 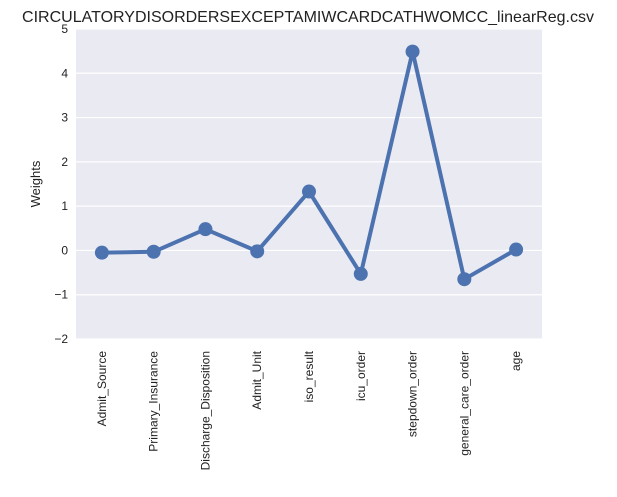 What do you see at coordinates (35, 183) in the screenshot?
I see `y-axis-label: Weights` at bounding box center [35, 183].